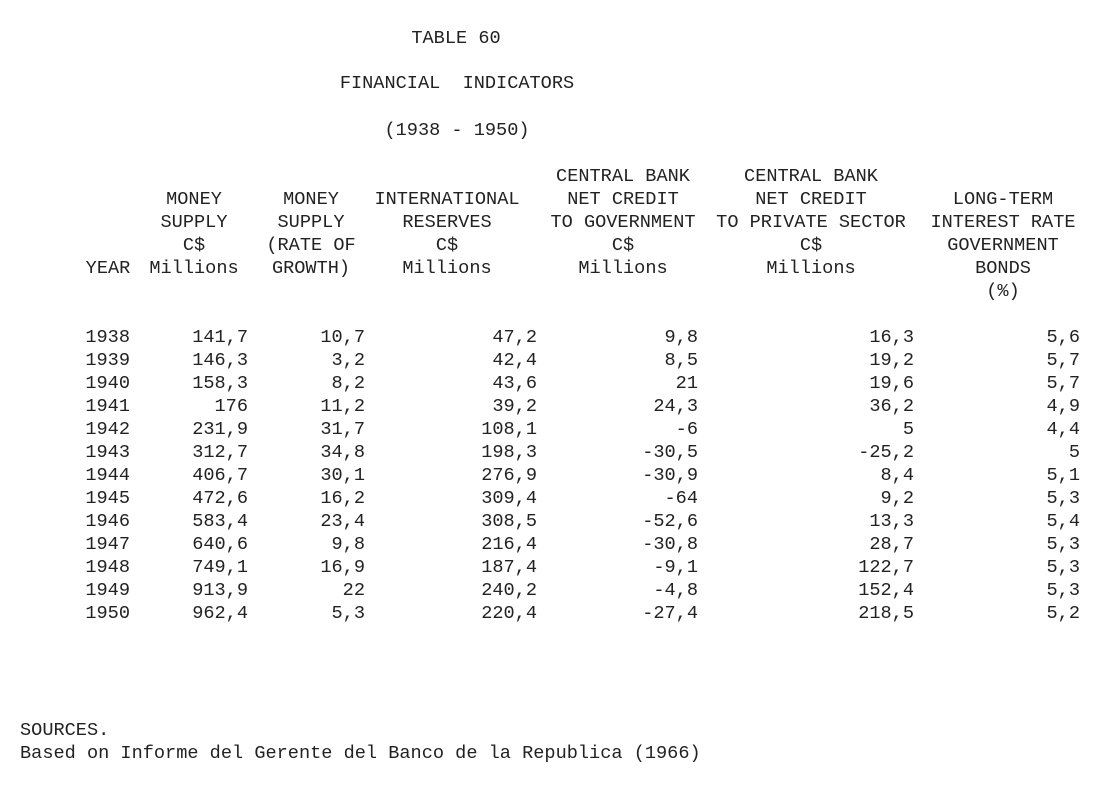  I want to click on table-cell-money-supply-growth: 9,8, so click(348, 544).